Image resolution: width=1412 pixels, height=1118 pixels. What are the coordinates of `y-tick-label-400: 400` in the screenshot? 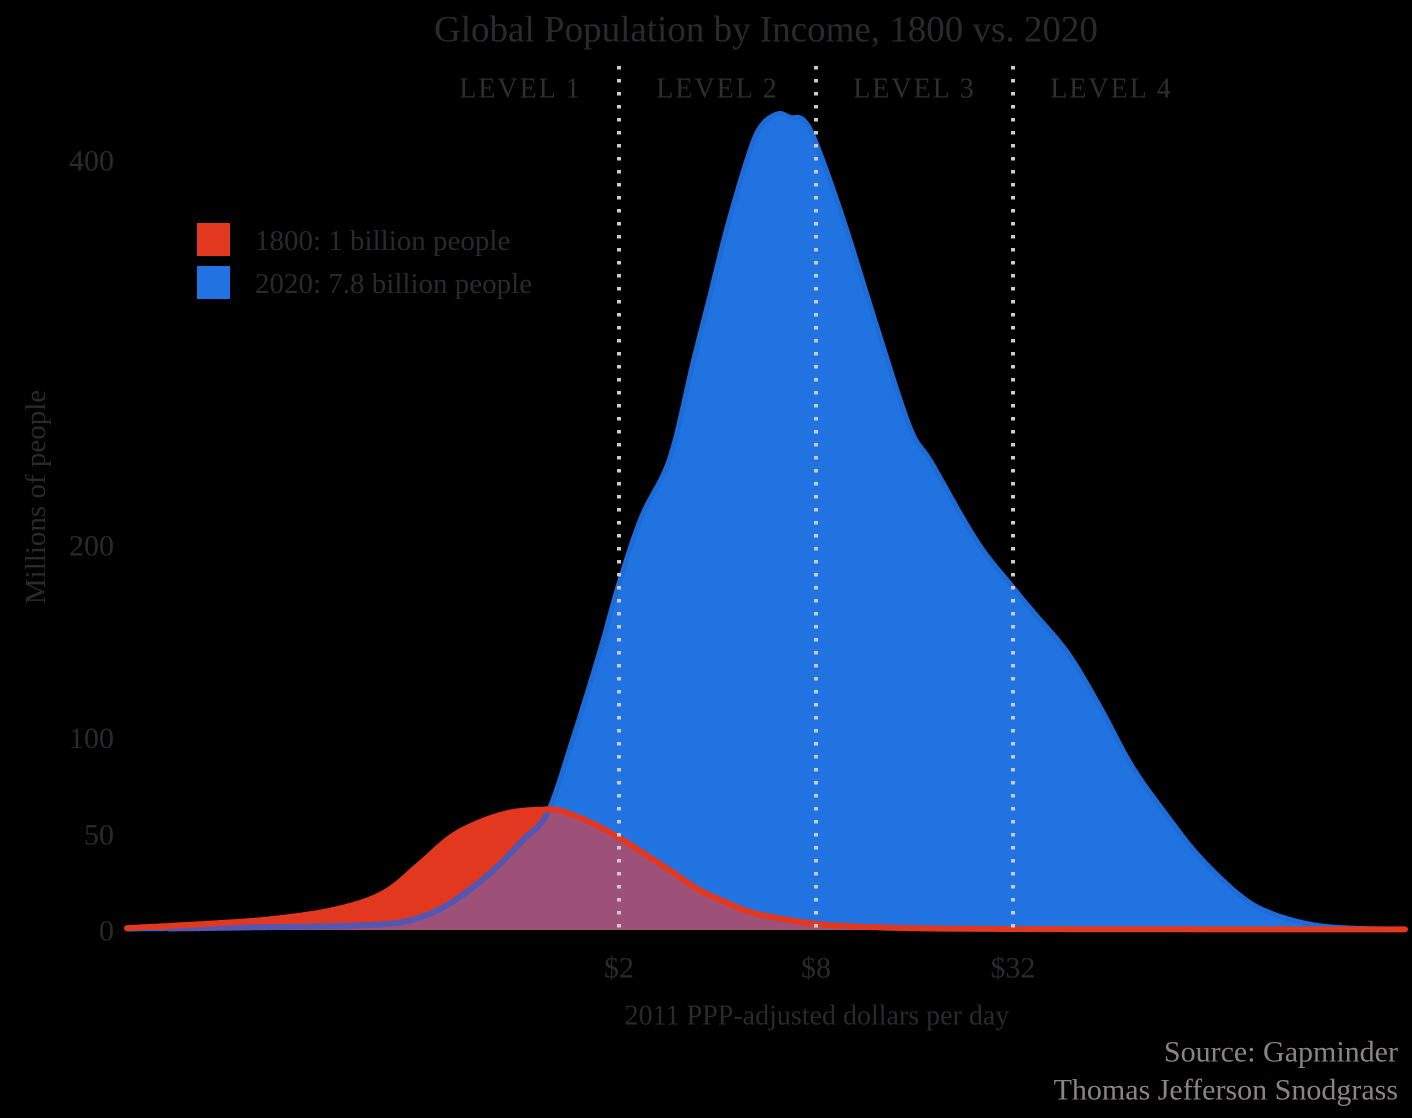 It's located at (91, 161).